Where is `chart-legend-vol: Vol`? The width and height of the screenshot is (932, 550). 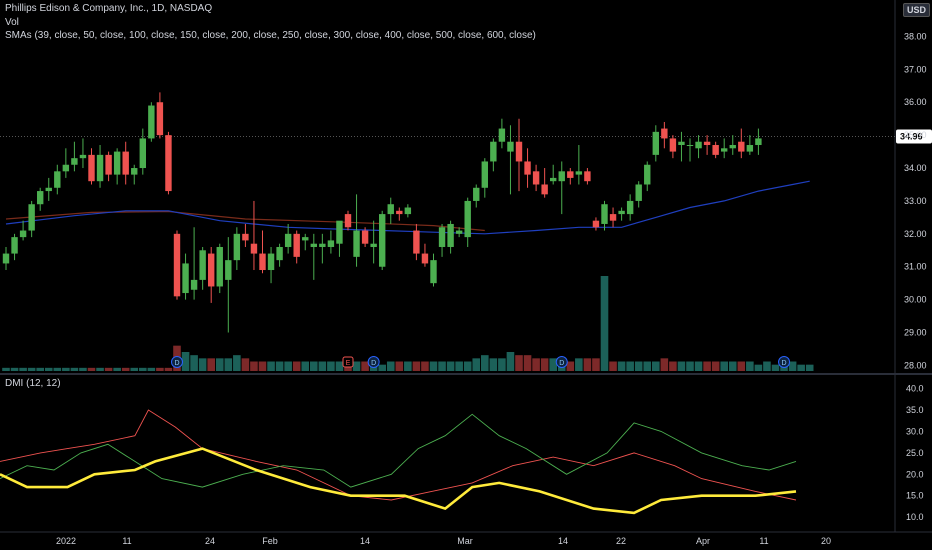 chart-legend-vol: Vol is located at coordinates (12, 22).